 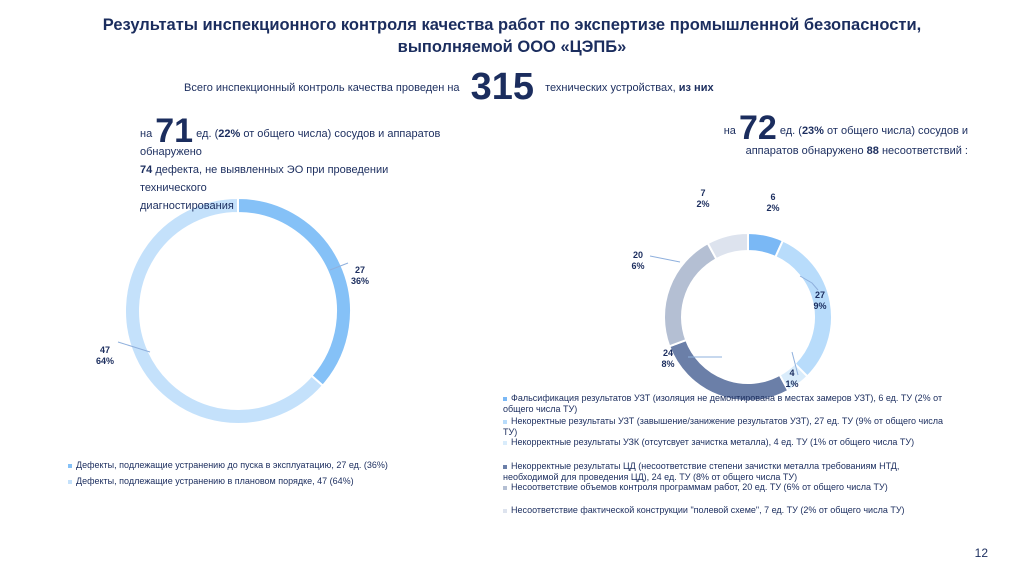 I want to click on summary-post: технических устройствах,, so click(x=610, y=88).